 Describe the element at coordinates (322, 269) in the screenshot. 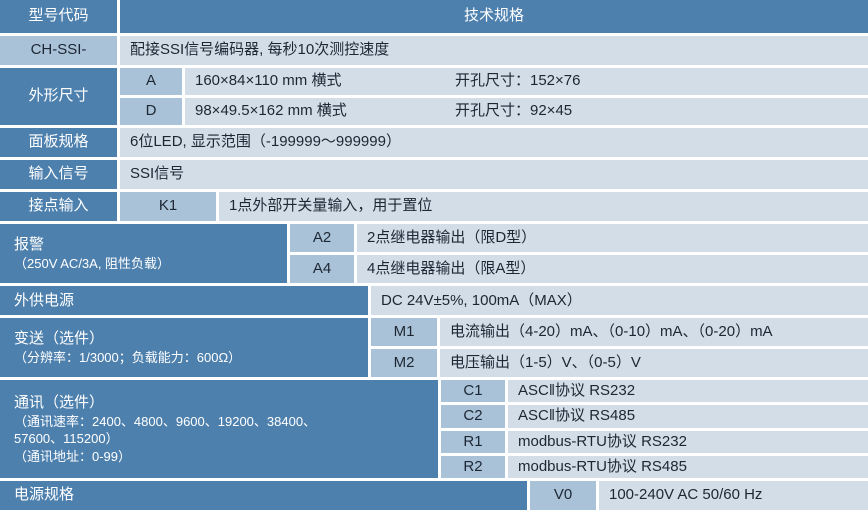

I see `alarm-code-a4: A4` at that location.